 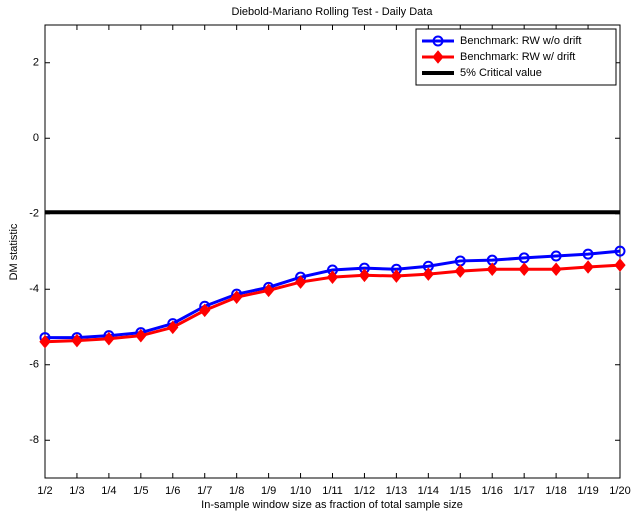 I want to click on x-tick-label: 1/20, so click(x=619, y=491).